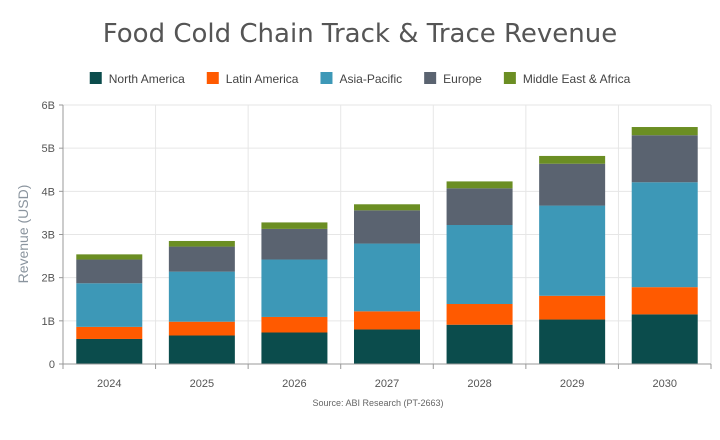 The width and height of the screenshot is (720, 440). Describe the element at coordinates (294, 348) in the screenshot. I see `bar-north-america-2026` at that location.